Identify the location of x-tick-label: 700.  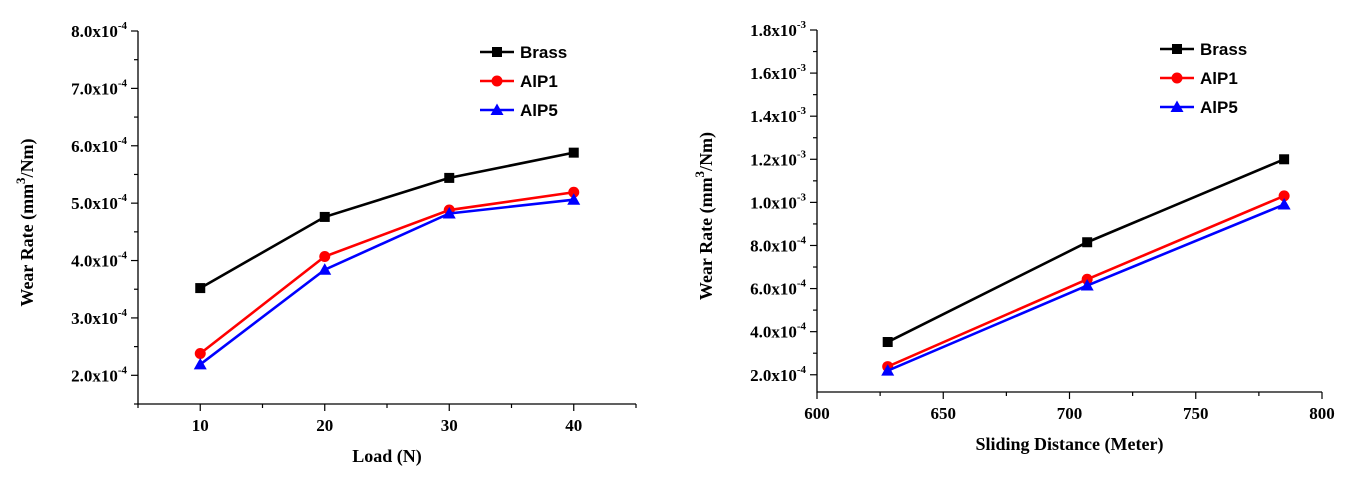
(1070, 413).